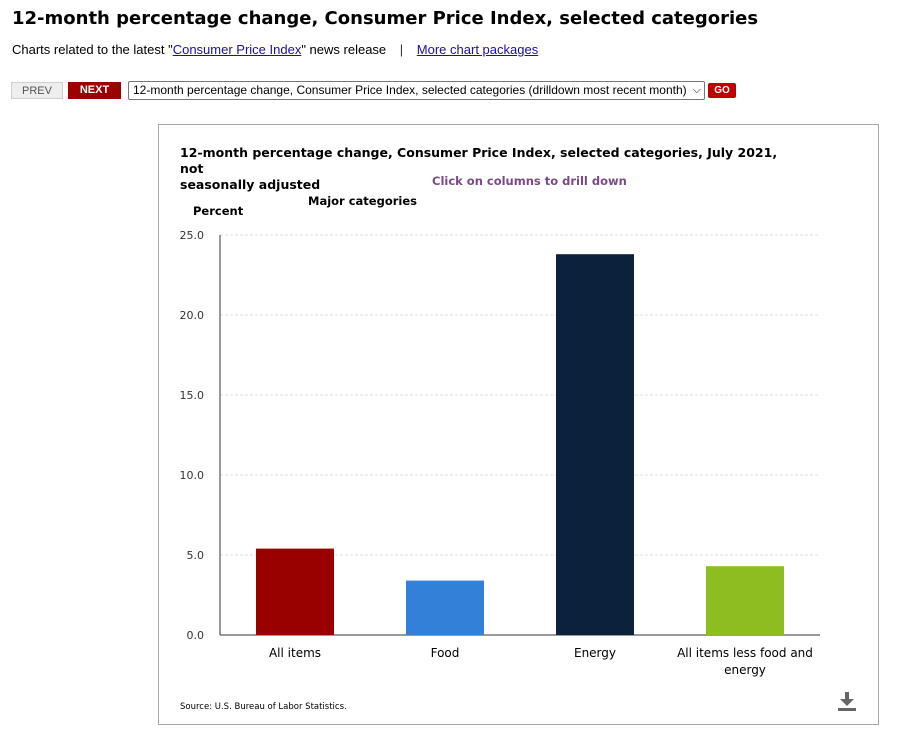 This screenshot has height=730, width=903. I want to click on x-category-label: All items, so click(295, 653).